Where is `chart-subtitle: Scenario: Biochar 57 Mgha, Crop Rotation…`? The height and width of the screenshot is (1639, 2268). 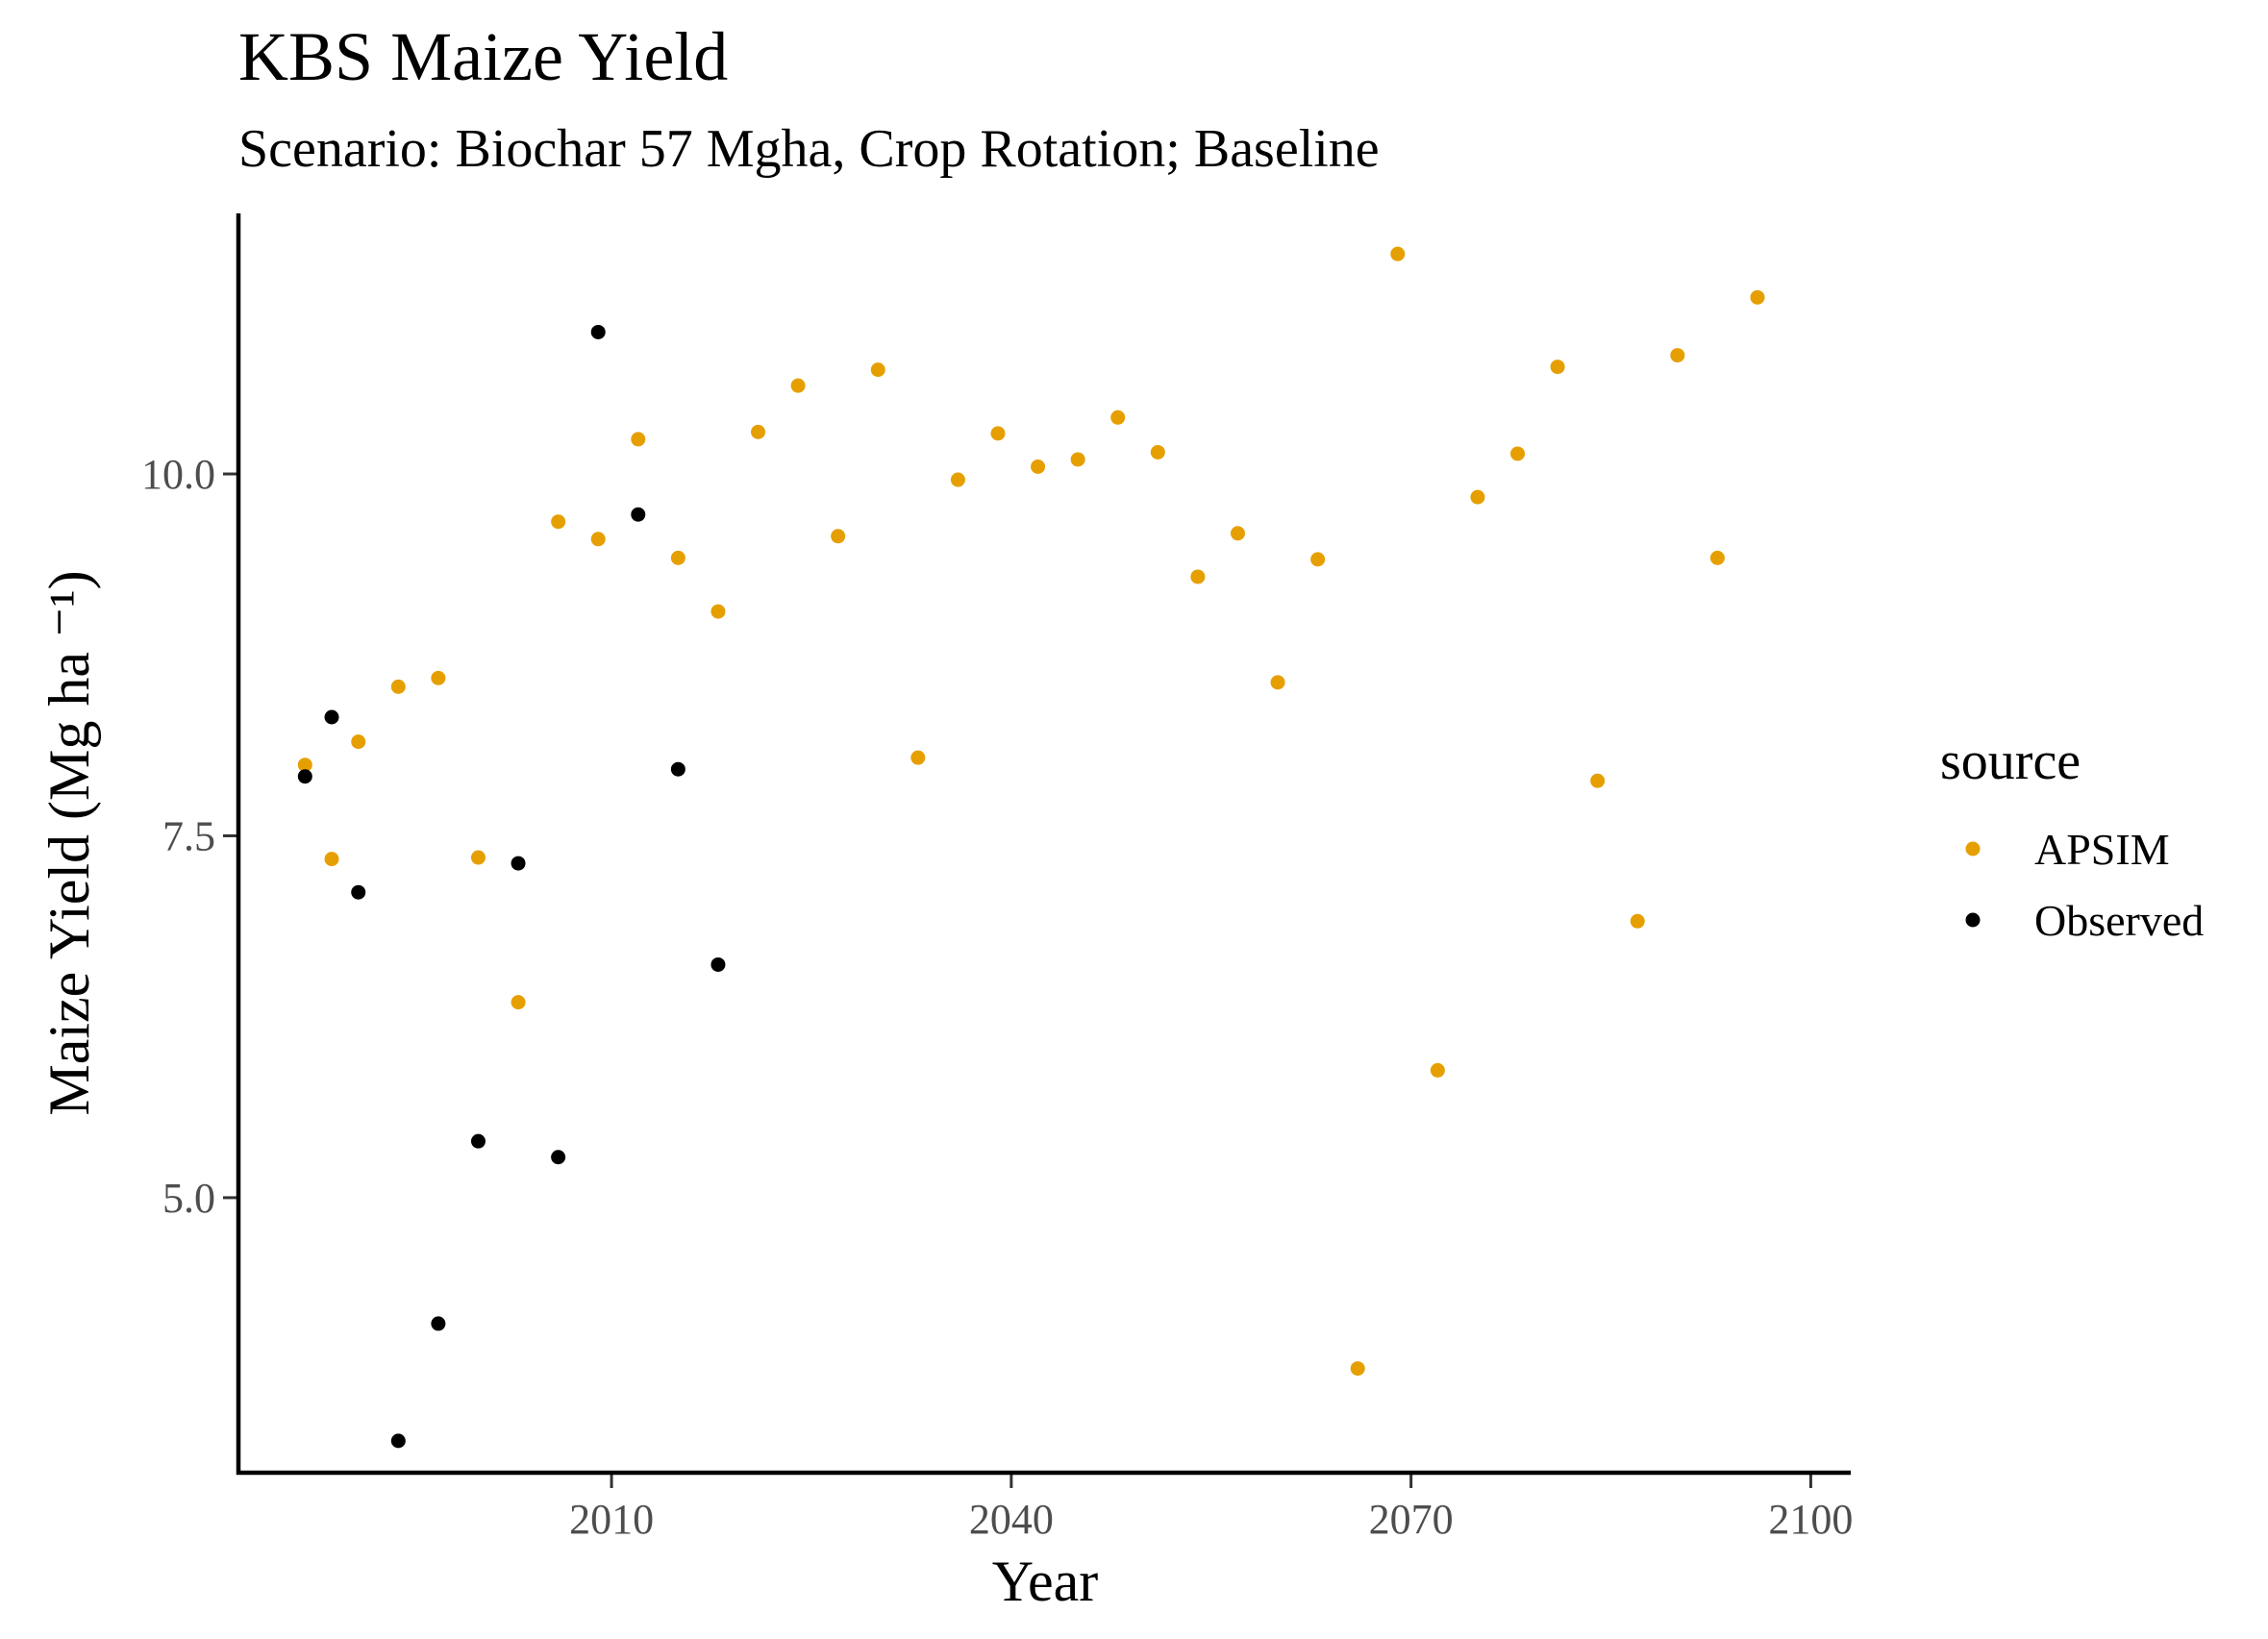
chart-subtitle: Scenario: Biochar 57 Mgha, Crop Rotation… is located at coordinates (809, 149).